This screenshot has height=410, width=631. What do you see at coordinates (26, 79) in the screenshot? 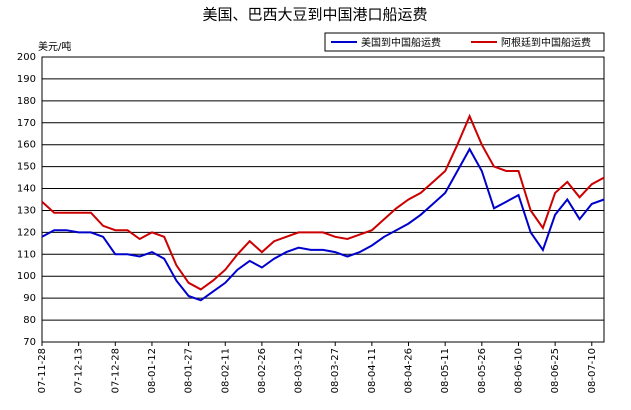
I see `y-tick-label: 190` at bounding box center [26, 79].